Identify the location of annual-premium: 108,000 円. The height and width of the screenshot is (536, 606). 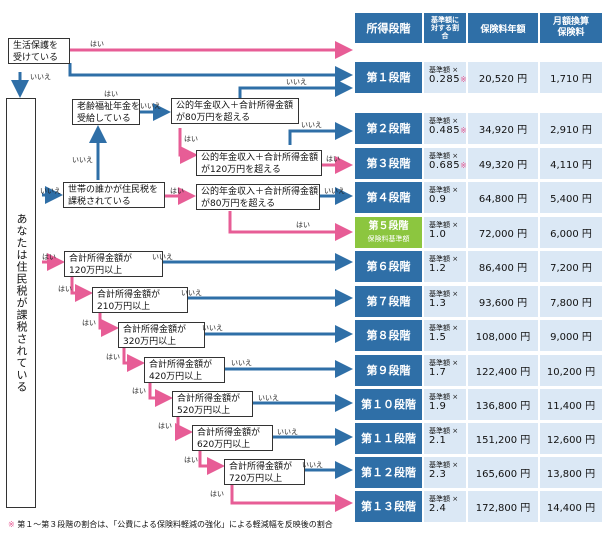
(503, 335).